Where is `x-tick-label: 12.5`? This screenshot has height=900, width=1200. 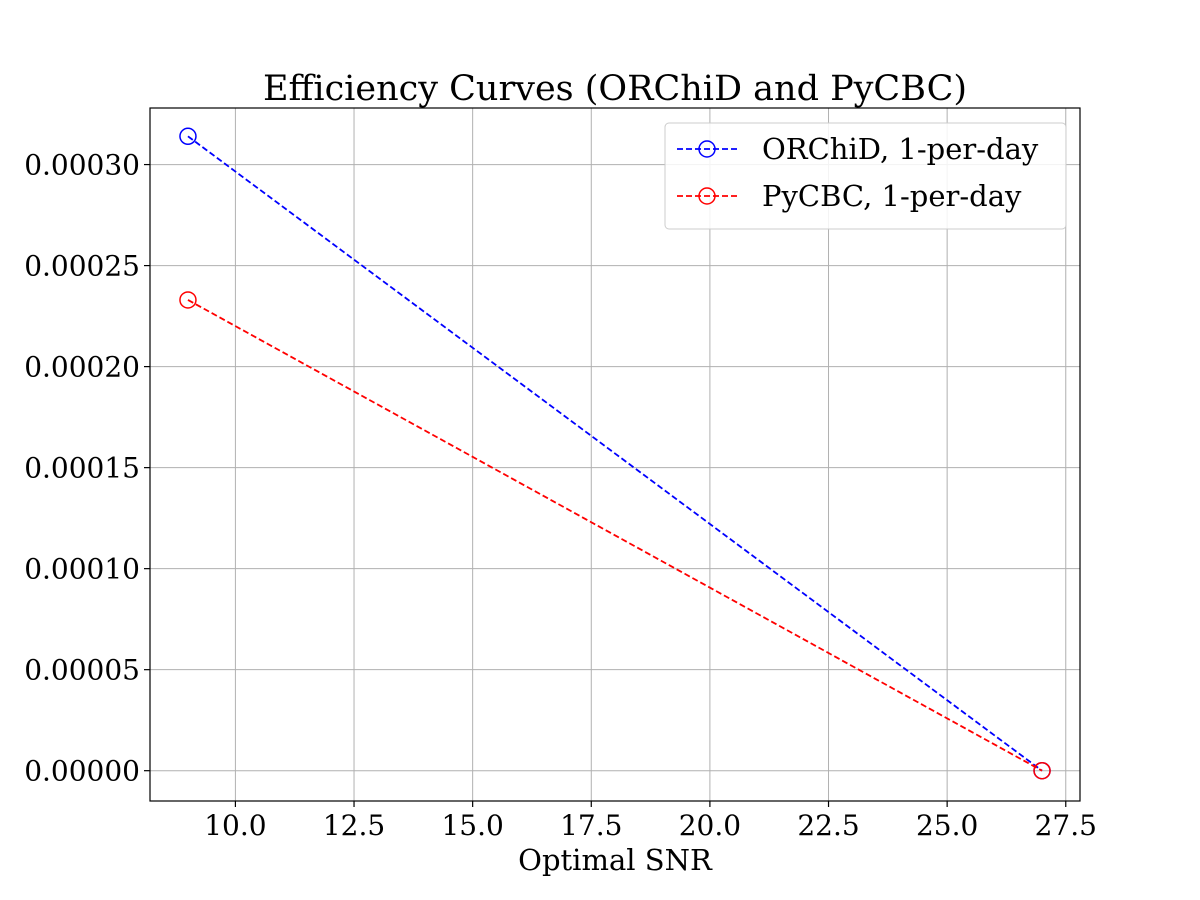 x-tick-label: 12.5 is located at coordinates (354, 825).